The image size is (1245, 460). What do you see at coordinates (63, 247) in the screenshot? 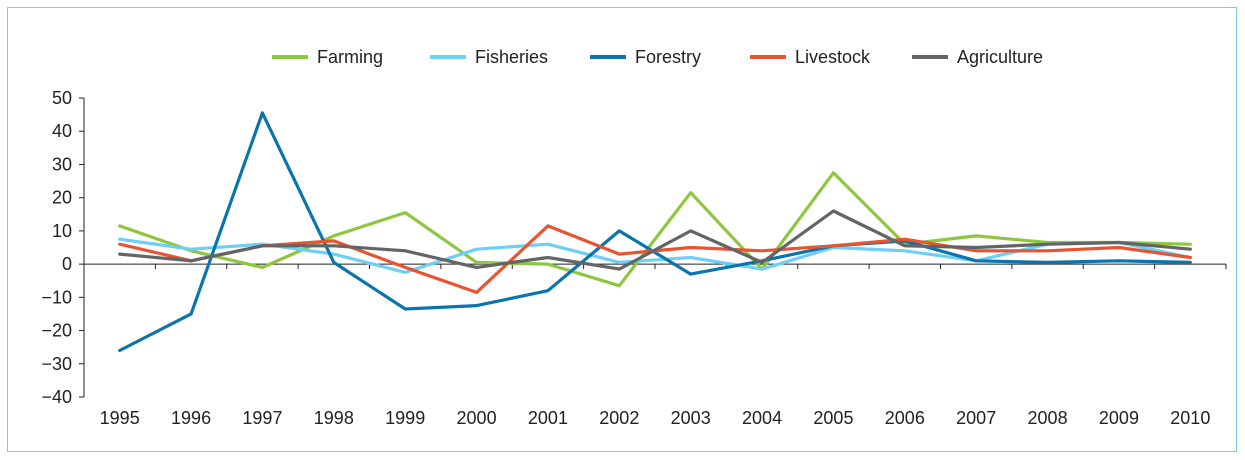
I see `y-axis: 50 40 30 20 10 0 −10 −20 −30 −40` at bounding box center [63, 247].